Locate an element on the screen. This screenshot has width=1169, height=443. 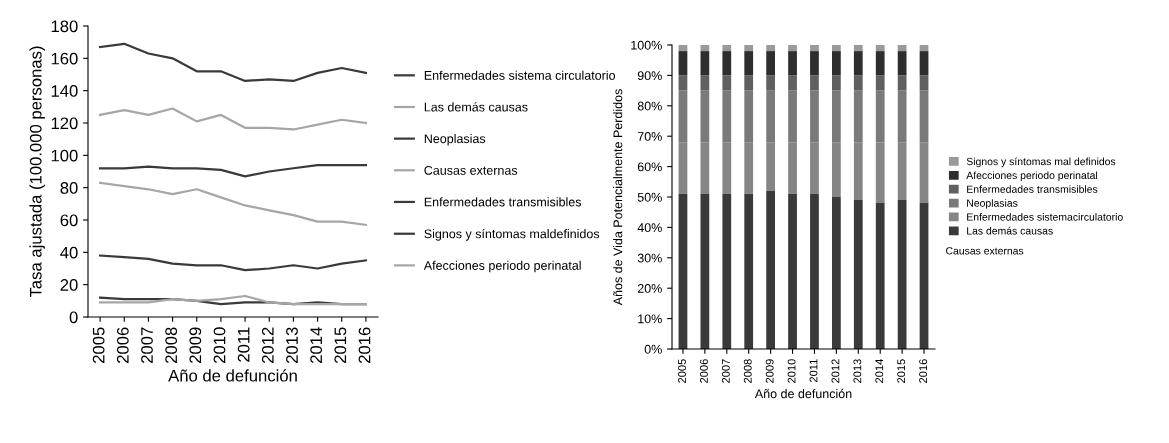
y-tick-label: 50% is located at coordinates (649, 197).